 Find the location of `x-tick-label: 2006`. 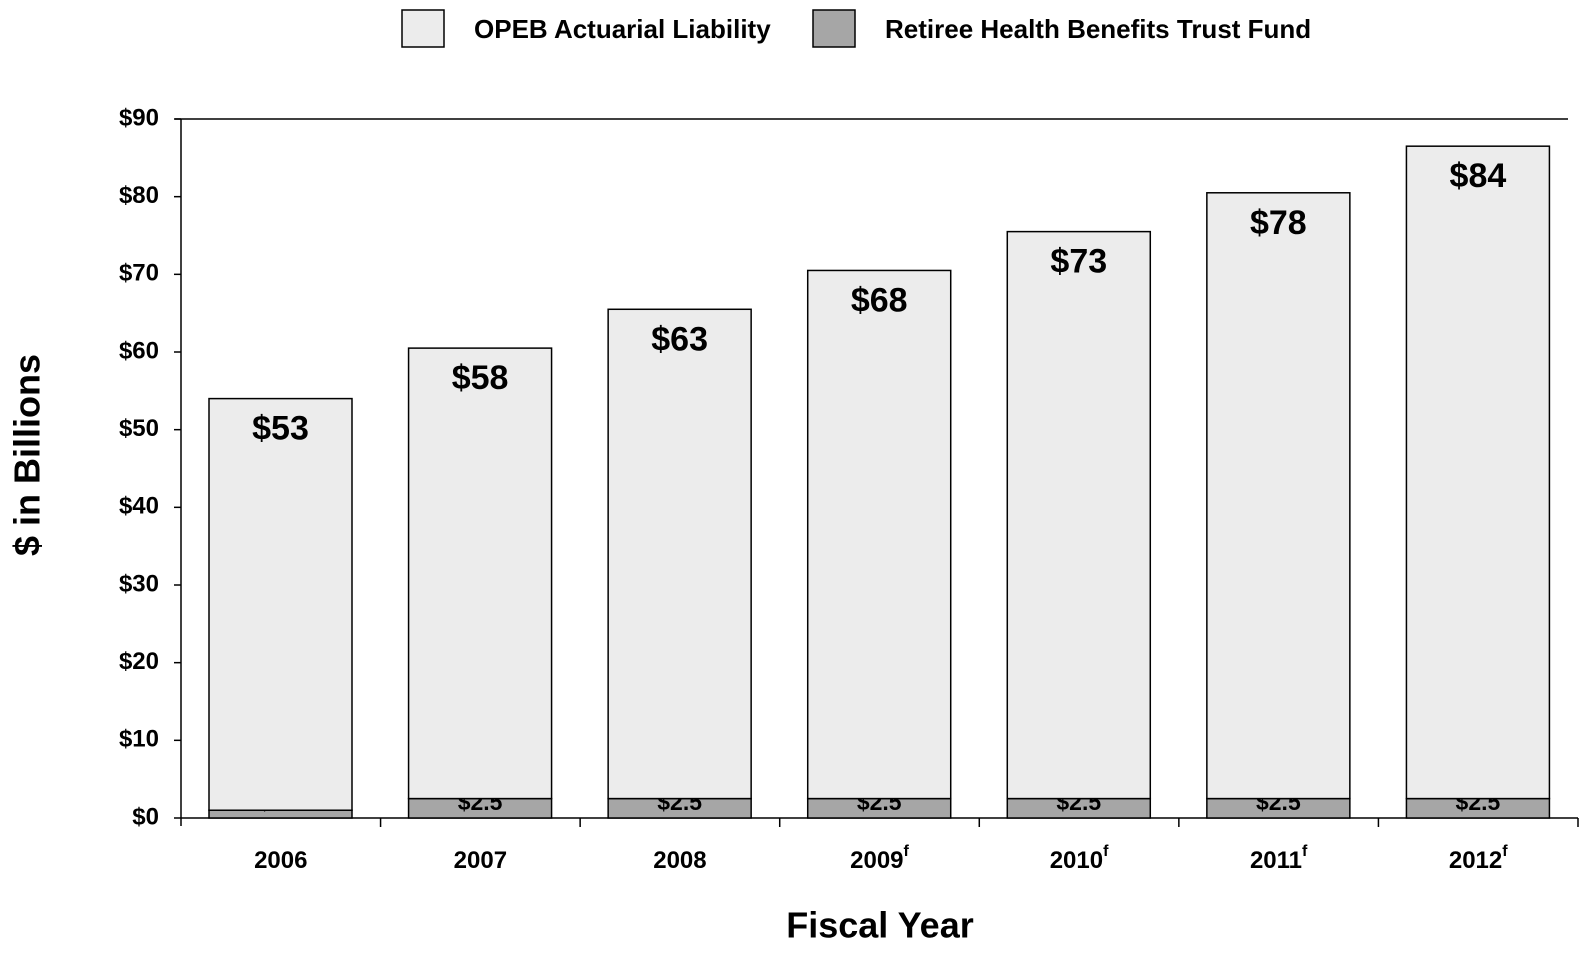

x-tick-label: 2006 is located at coordinates (280, 860).